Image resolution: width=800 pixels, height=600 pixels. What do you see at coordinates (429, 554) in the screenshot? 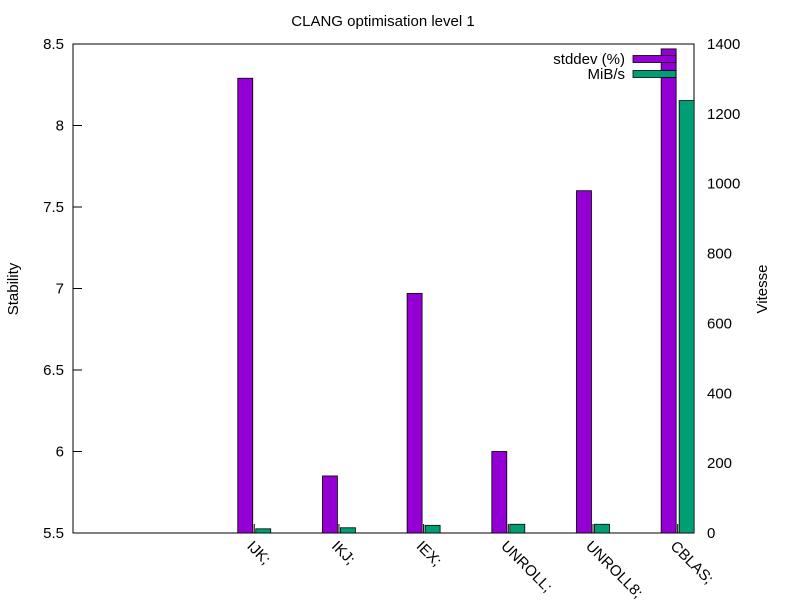
I see `x-tick-label: IEX;` at bounding box center [429, 554].